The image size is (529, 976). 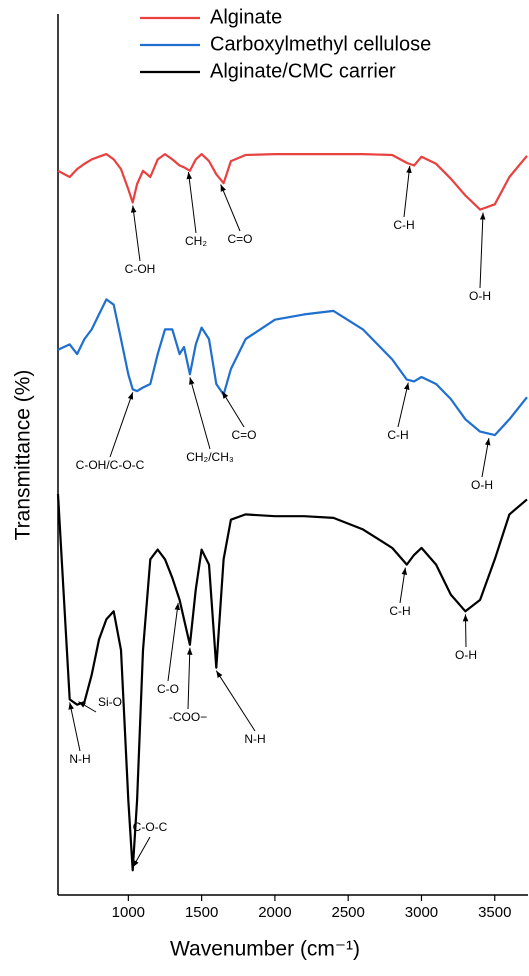 I want to click on x-tick-label: 3000, so click(x=421, y=912).